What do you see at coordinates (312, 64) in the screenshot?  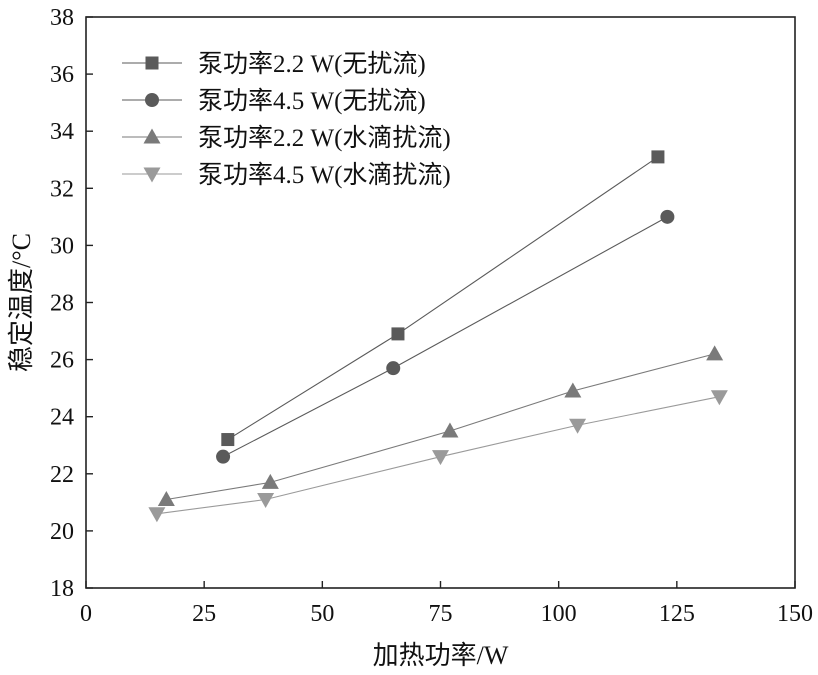 I see `legend-label: 泵功率2.2 W(无扰流)` at bounding box center [312, 64].